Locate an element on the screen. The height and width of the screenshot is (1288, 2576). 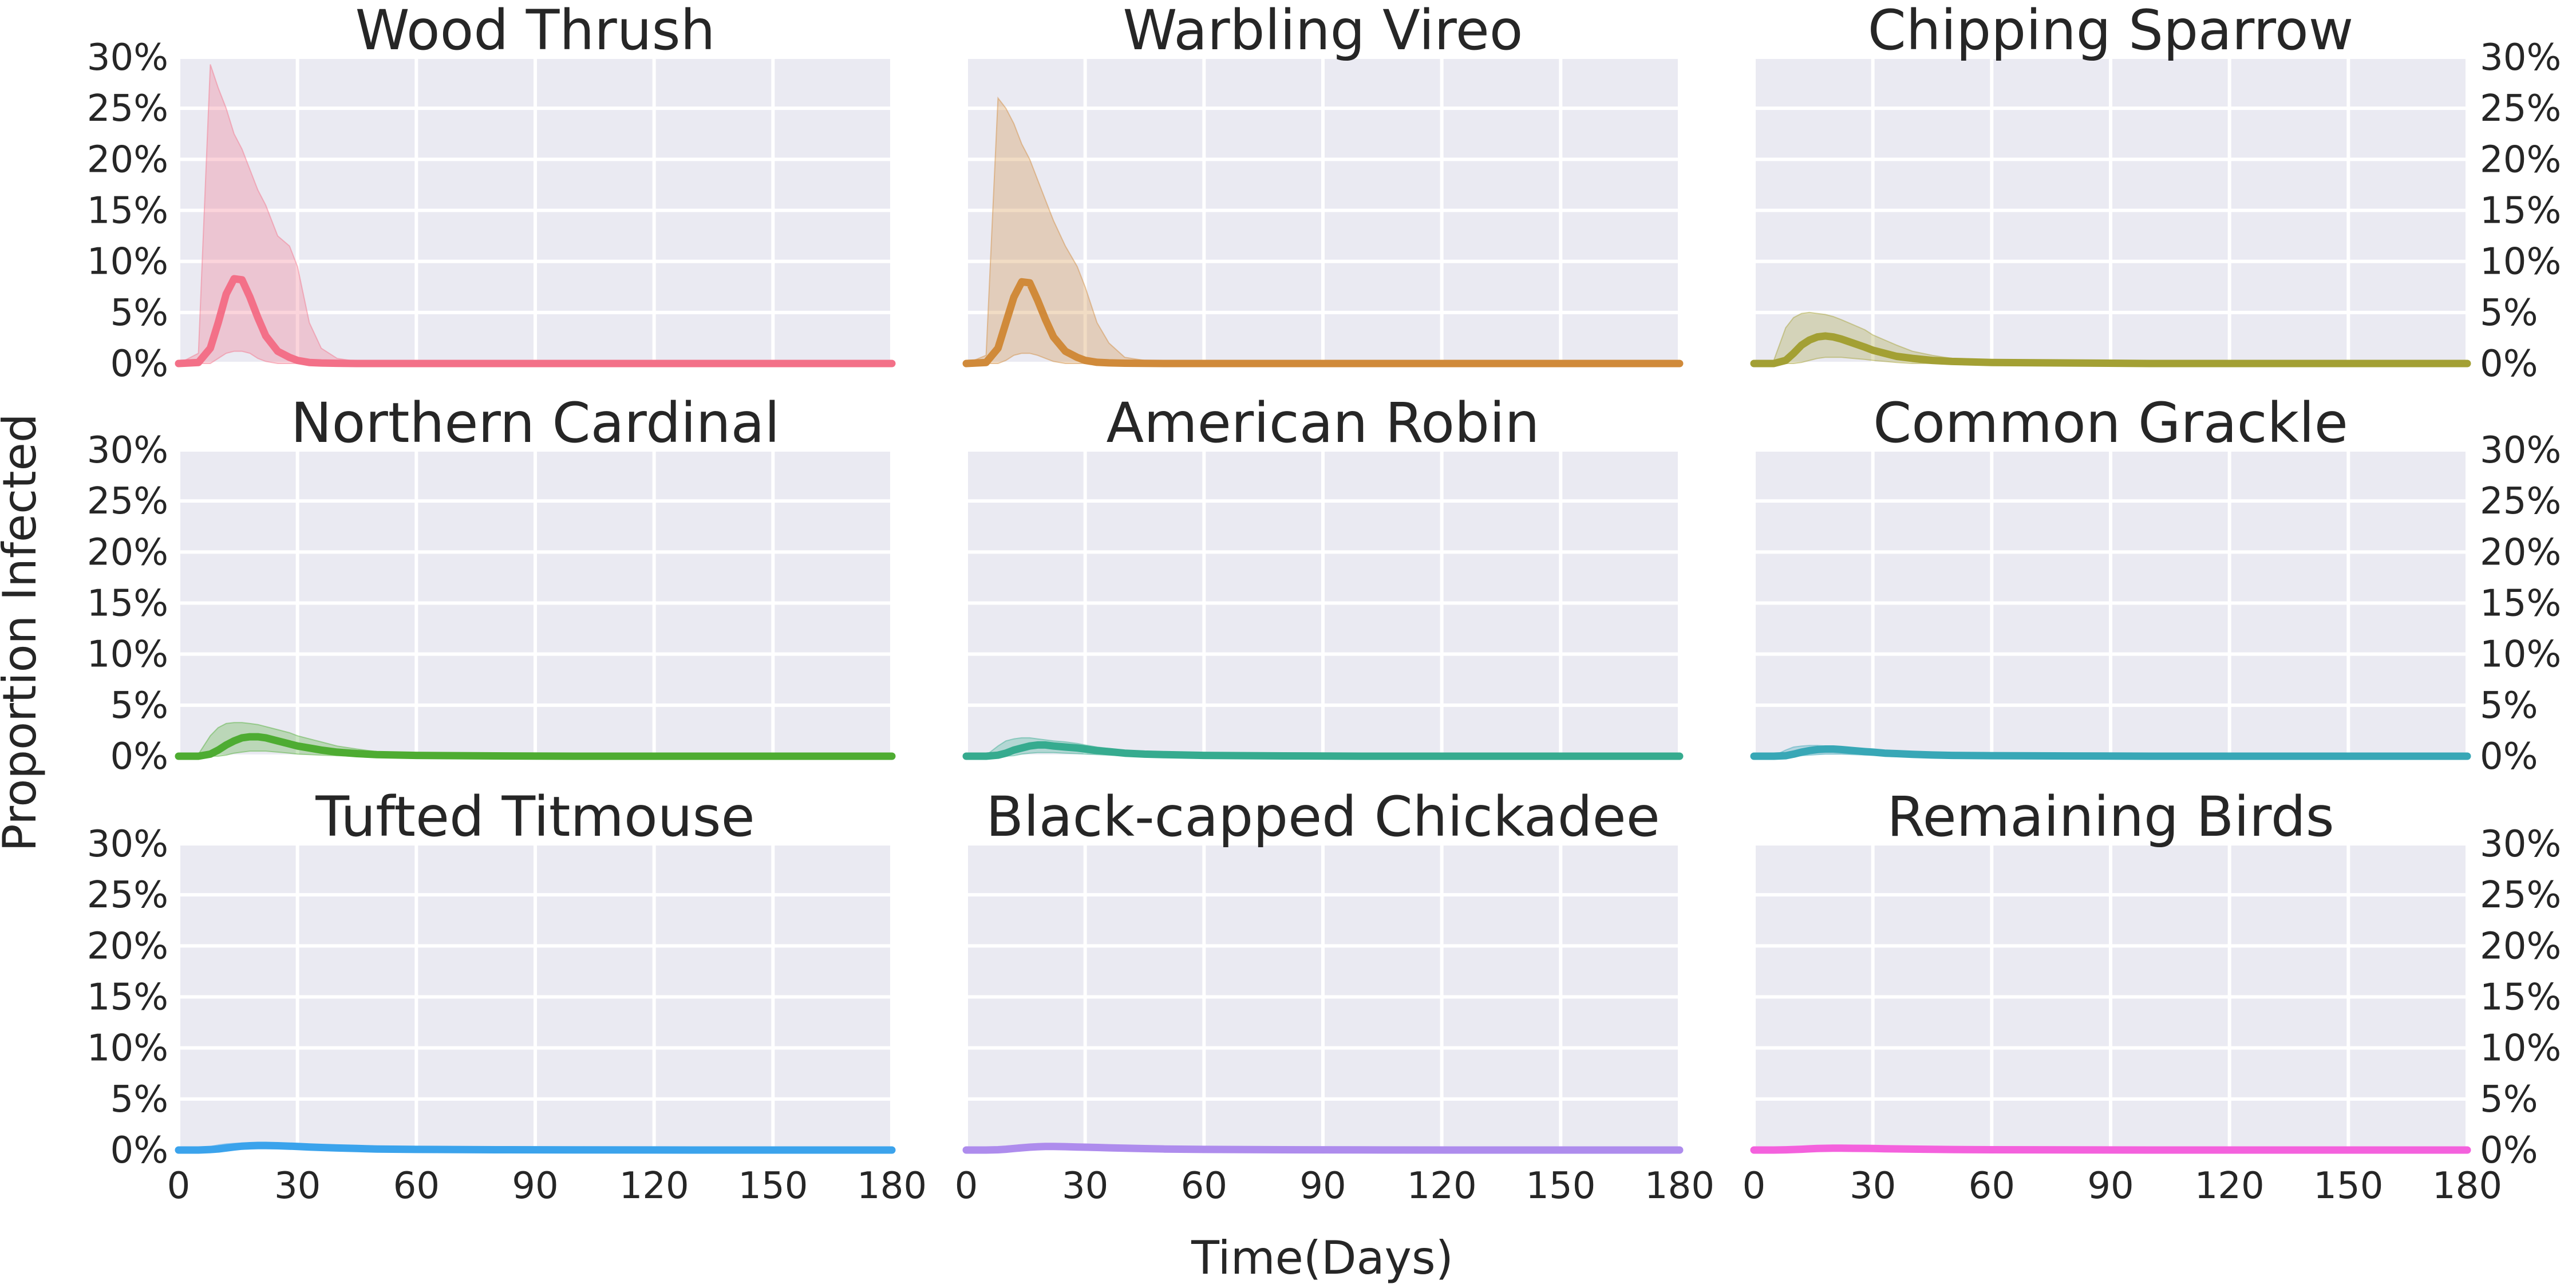
panel-northern-cardinal: Northern Cardinal 0% 5% 10% 15% 20% 25% 30% is located at coordinates (491, 584).